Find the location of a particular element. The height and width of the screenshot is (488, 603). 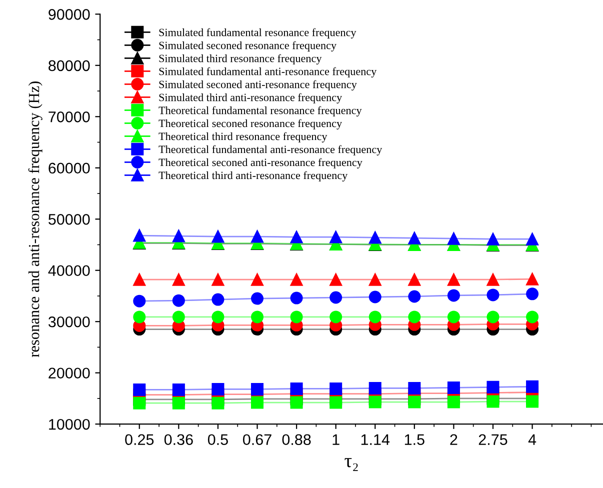

y-axis-title: resonance and anti-resonance frequency (Hz) is located at coordinates (35, 220).